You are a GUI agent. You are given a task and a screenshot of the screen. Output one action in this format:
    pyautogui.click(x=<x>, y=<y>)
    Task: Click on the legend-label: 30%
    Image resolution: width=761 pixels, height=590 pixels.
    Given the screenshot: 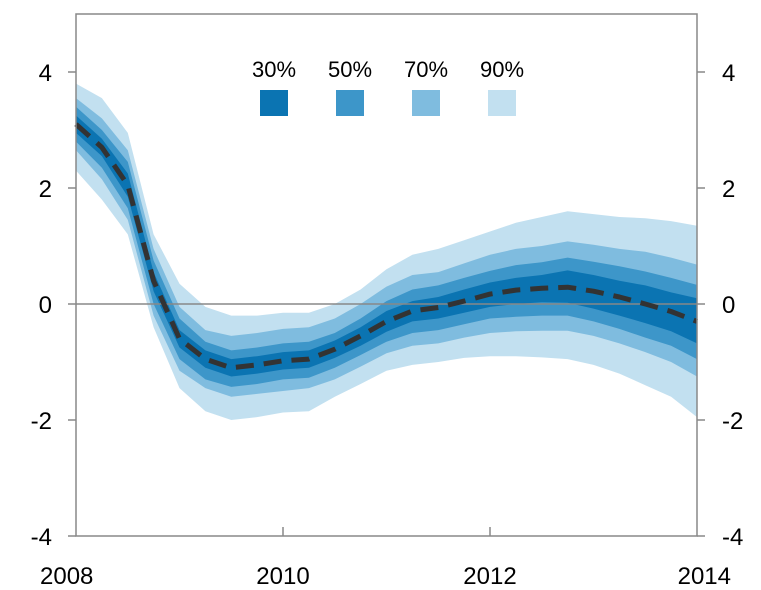 What is the action you would take?
    pyautogui.click(x=274, y=69)
    